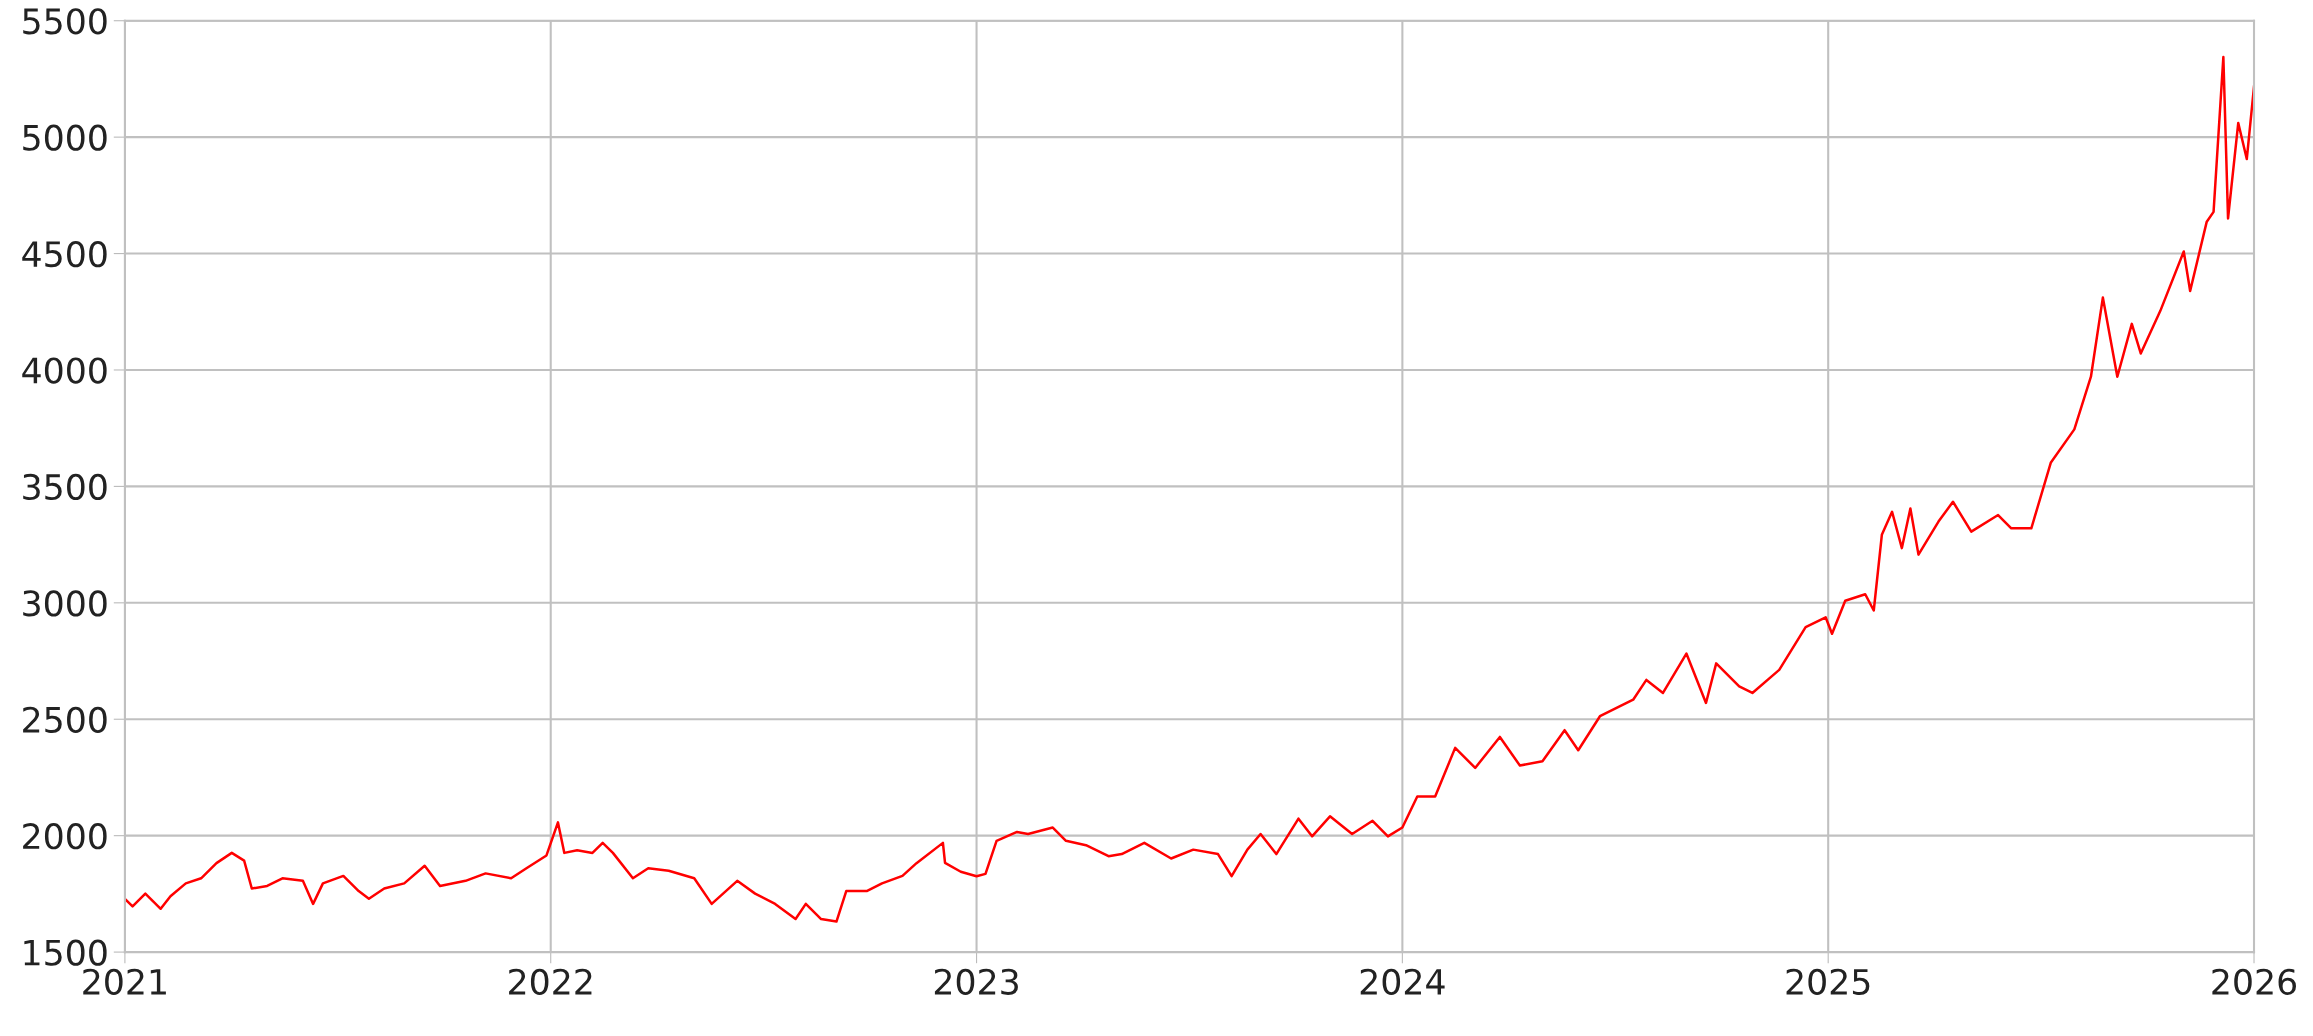 This screenshot has width=2313, height=1036. Describe the element at coordinates (65, 952) in the screenshot. I see `y-tick-label: 1500` at that location.